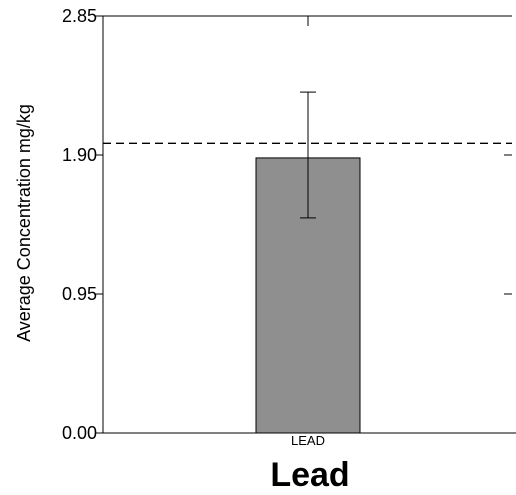  What do you see at coordinates (79, 433) in the screenshot?
I see `y-tick-label: 0.00` at bounding box center [79, 433].